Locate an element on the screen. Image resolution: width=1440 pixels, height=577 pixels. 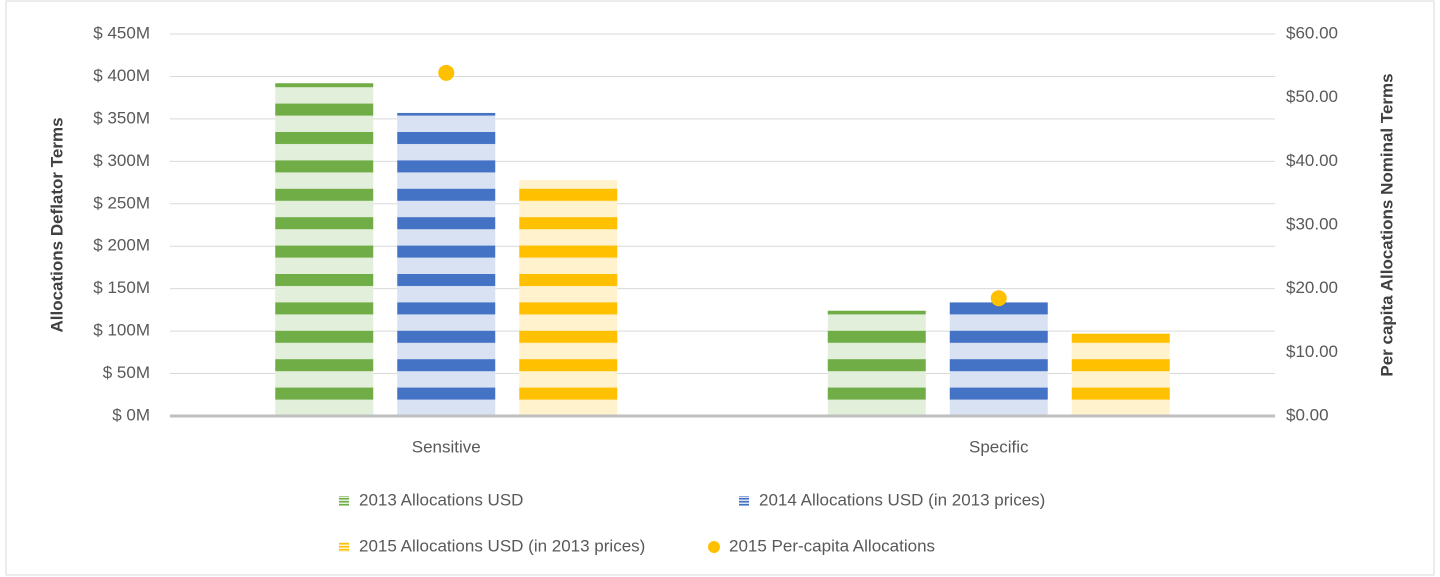
y-tick-label: $ 450M is located at coordinates (121, 32).